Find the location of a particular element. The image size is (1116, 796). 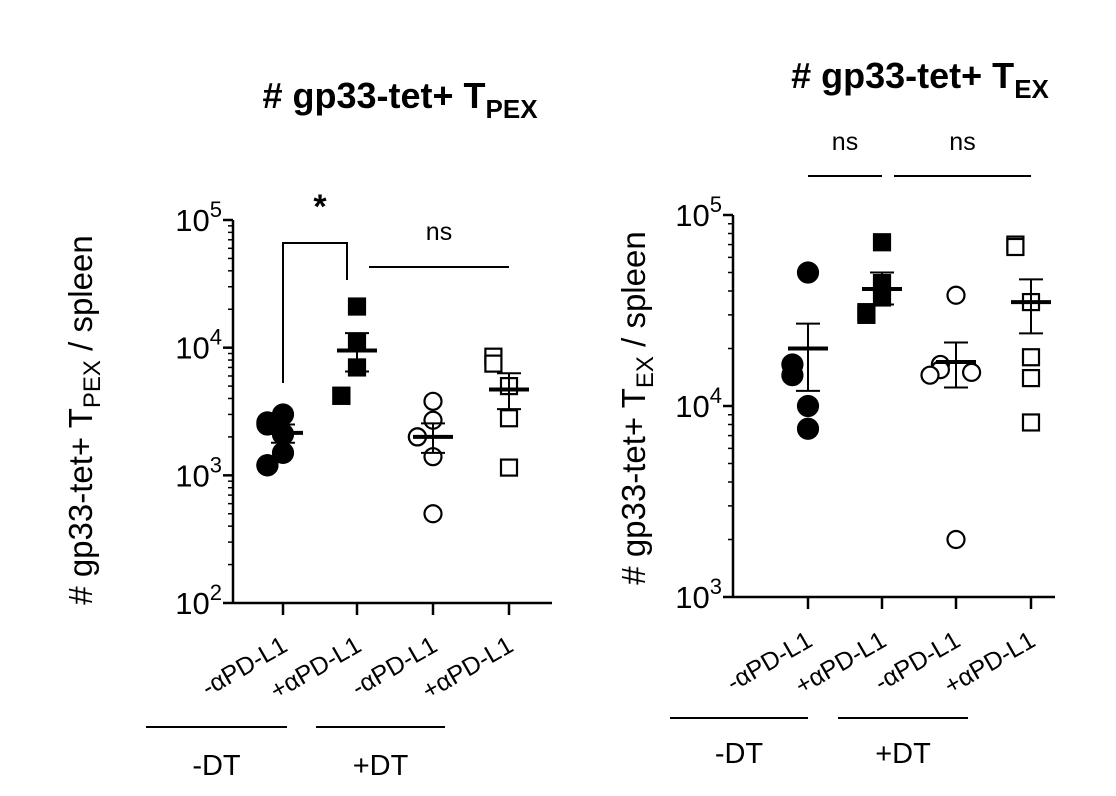

chart-title: # gp33-tet+ TPEX is located at coordinates (400, 99).